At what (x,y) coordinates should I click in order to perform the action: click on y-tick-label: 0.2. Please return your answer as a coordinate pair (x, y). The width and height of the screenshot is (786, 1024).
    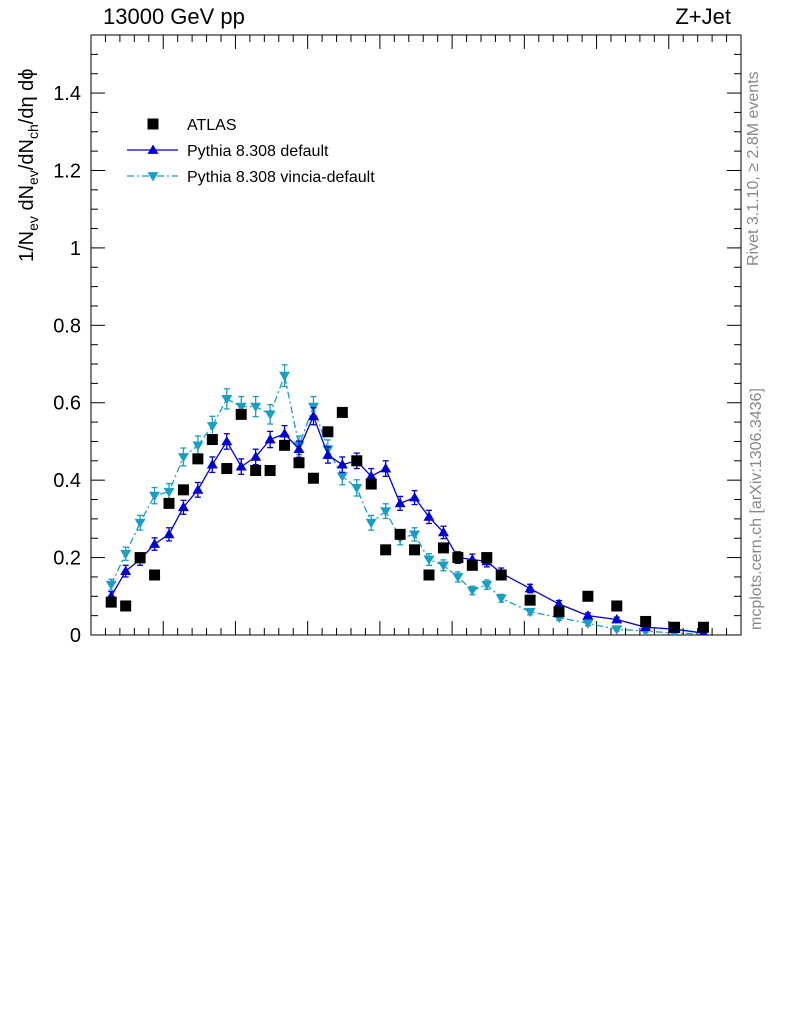
    Looking at the image, I should click on (67, 559).